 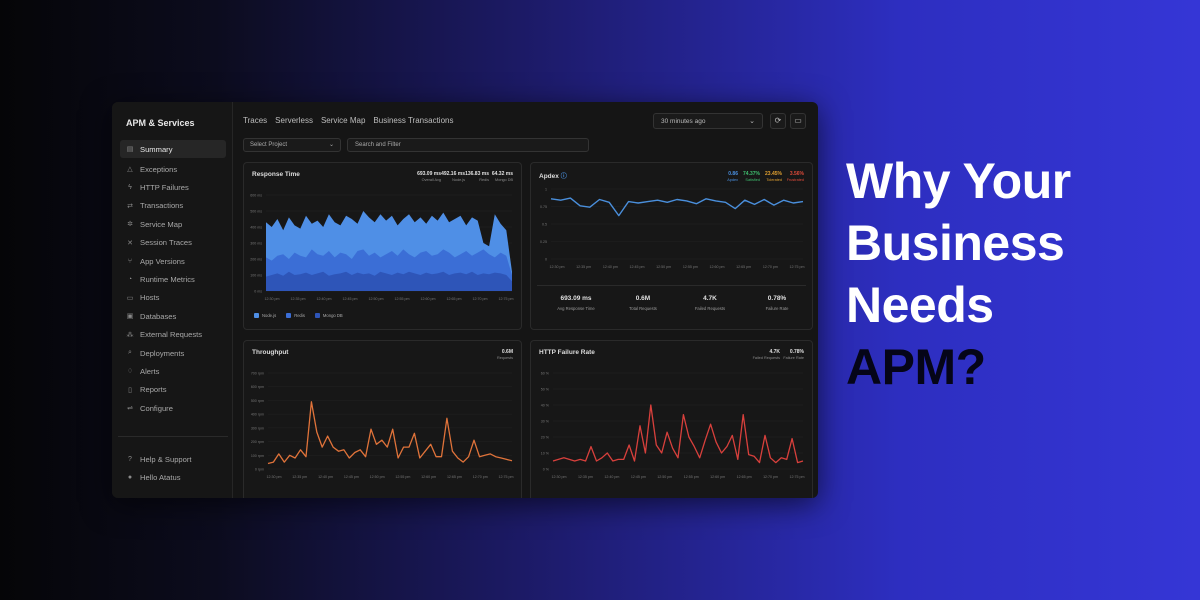 I want to click on sidebar-item-reports: ▯ Reports, so click(x=173, y=390).